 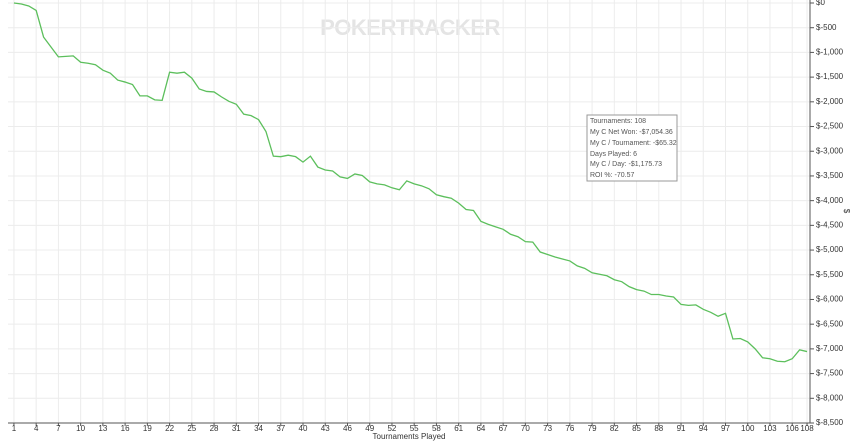 I want to click on x-tick-label: 7, so click(x=58, y=428).